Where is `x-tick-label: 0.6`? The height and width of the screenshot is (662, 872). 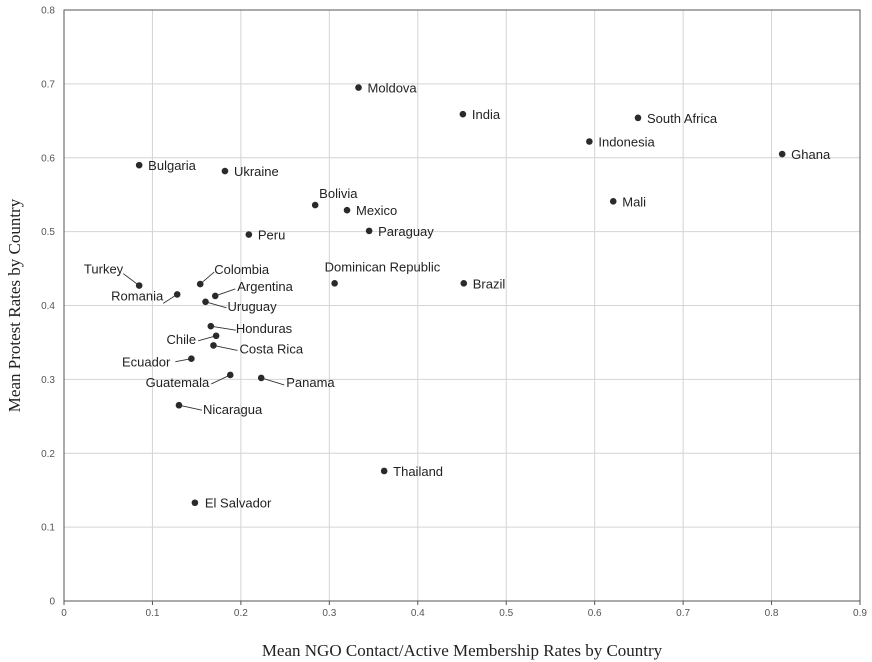 x-tick-label: 0.6 is located at coordinates (595, 613).